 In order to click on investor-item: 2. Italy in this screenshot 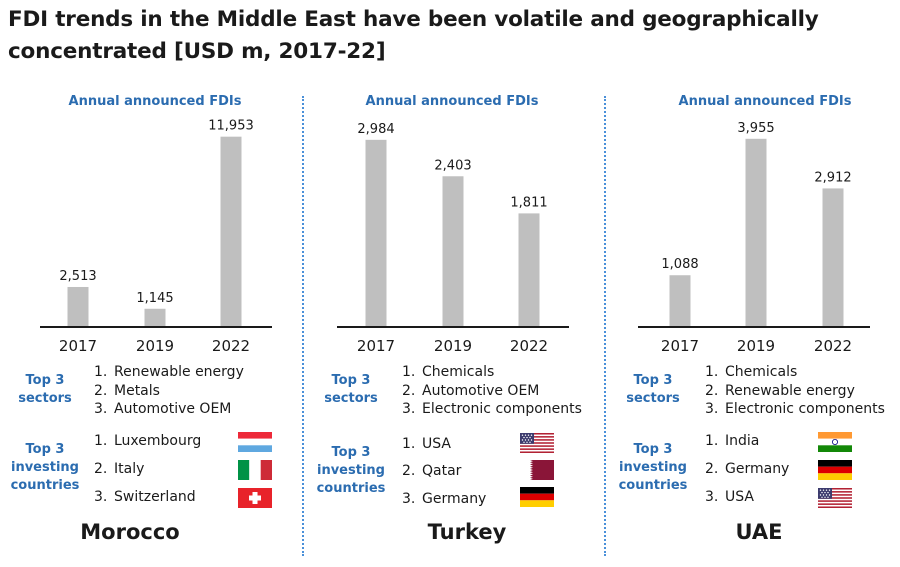, I will do `click(119, 469)`.